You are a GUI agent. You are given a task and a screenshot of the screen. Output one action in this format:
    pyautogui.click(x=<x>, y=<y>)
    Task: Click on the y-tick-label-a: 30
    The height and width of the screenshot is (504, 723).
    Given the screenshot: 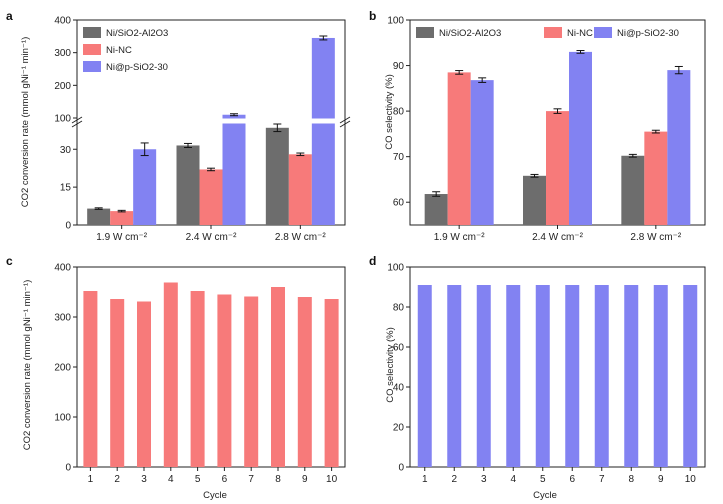 What is the action you would take?
    pyautogui.click(x=66, y=150)
    